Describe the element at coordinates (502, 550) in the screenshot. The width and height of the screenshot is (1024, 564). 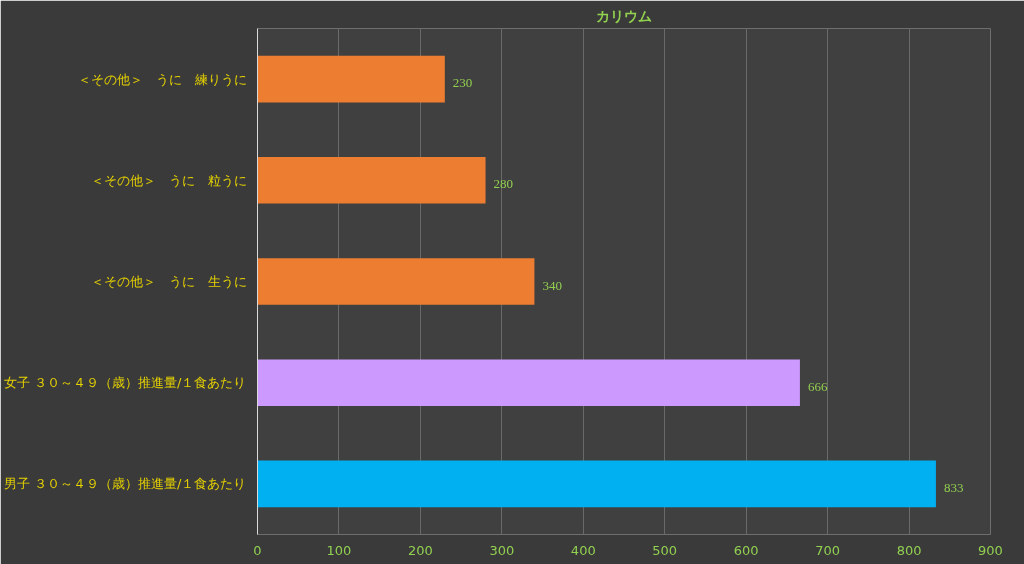
I see `x-tick-label: 300` at that location.